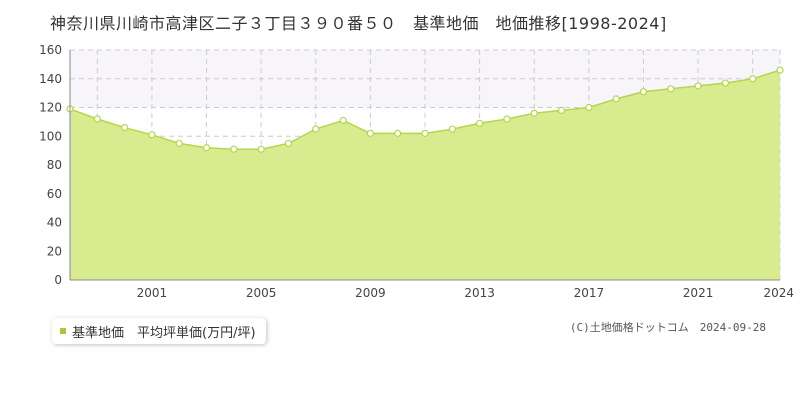 This screenshot has height=400, width=800. Describe the element at coordinates (164, 333) in the screenshot. I see `legend-label: 基準地価 平均坪単価(万円/坪)` at that location.